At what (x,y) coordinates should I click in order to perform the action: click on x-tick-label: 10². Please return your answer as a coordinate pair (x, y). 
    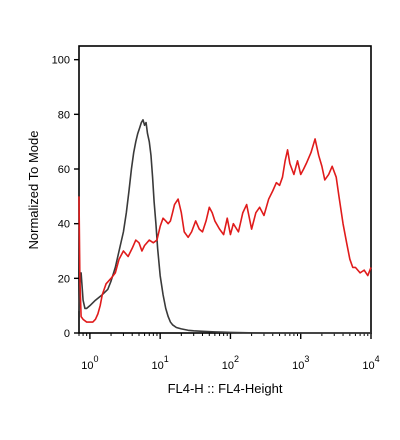
    Looking at the image, I should click on (230, 363).